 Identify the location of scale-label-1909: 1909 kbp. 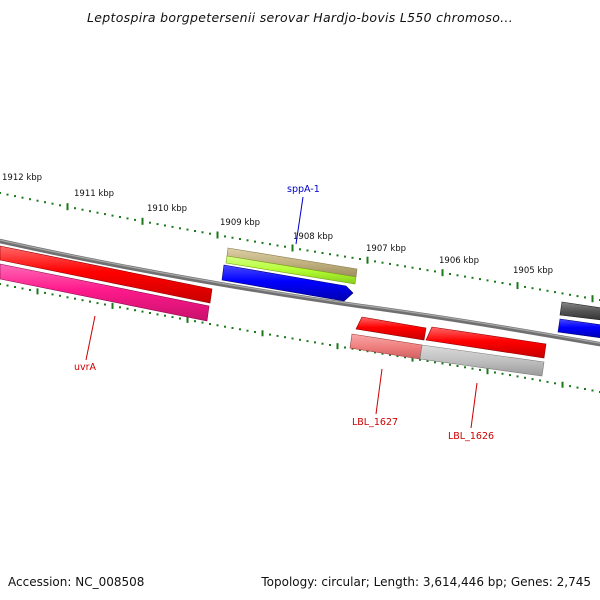
(240, 223).